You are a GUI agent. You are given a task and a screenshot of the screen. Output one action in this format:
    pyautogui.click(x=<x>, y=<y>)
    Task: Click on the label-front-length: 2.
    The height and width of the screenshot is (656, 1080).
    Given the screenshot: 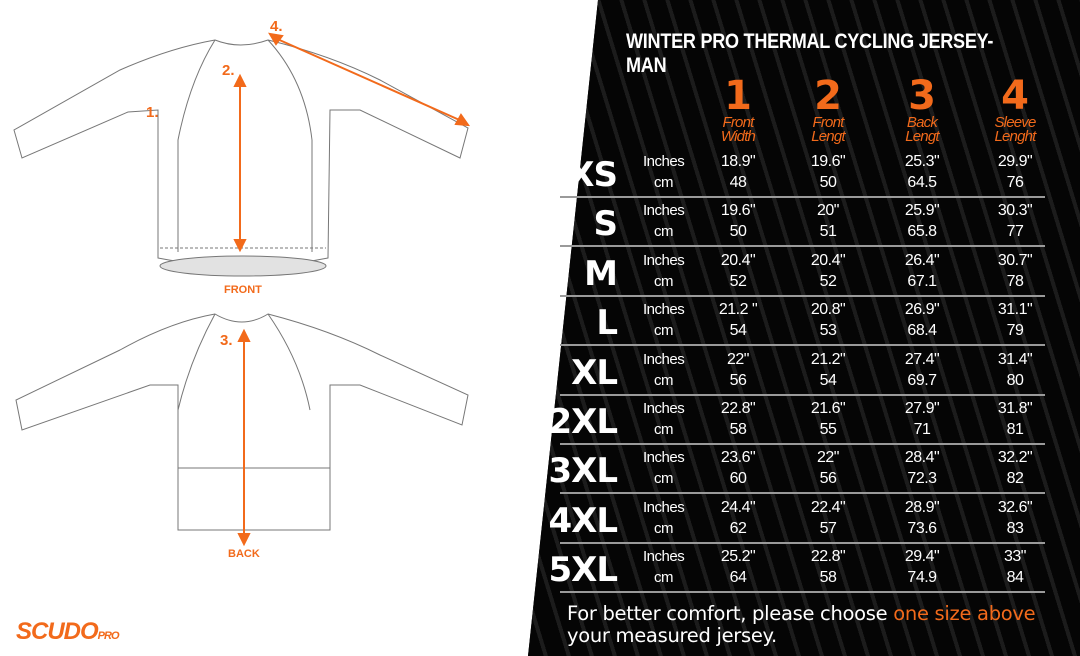 What is the action you would take?
    pyautogui.click(x=228, y=70)
    